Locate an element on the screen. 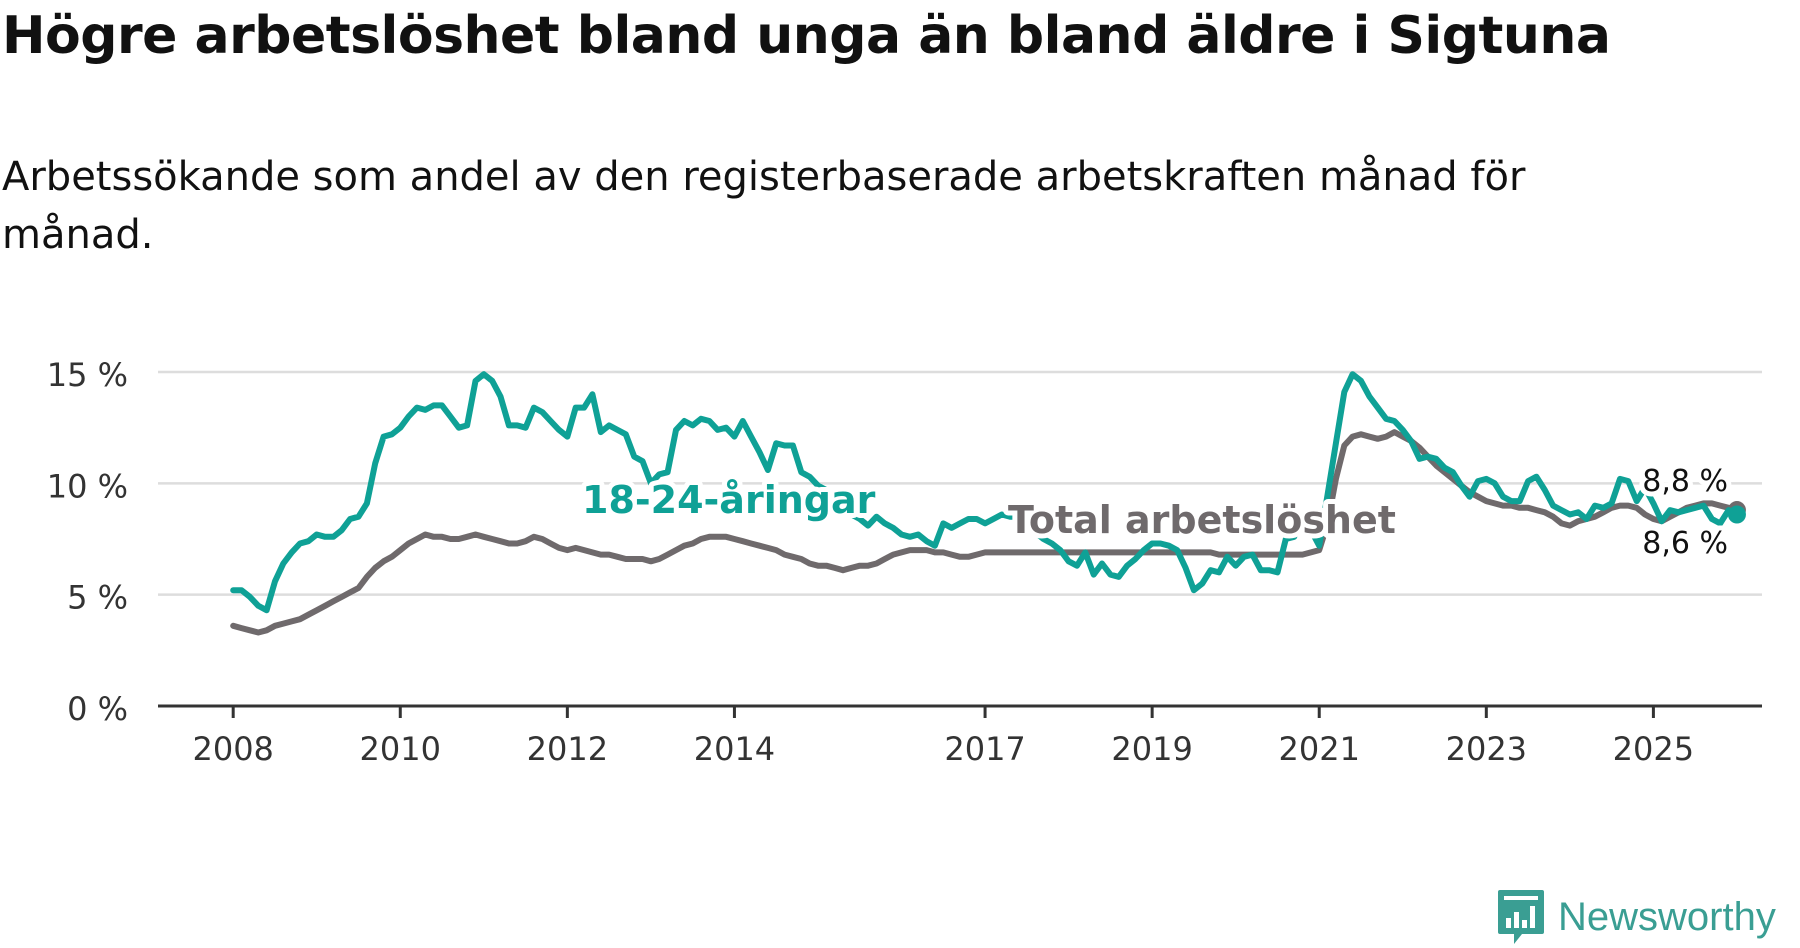 Image resolution: width=1800 pixels, height=948 pixels. total-series-label: Total arbetslöshet is located at coordinates (1202, 520).